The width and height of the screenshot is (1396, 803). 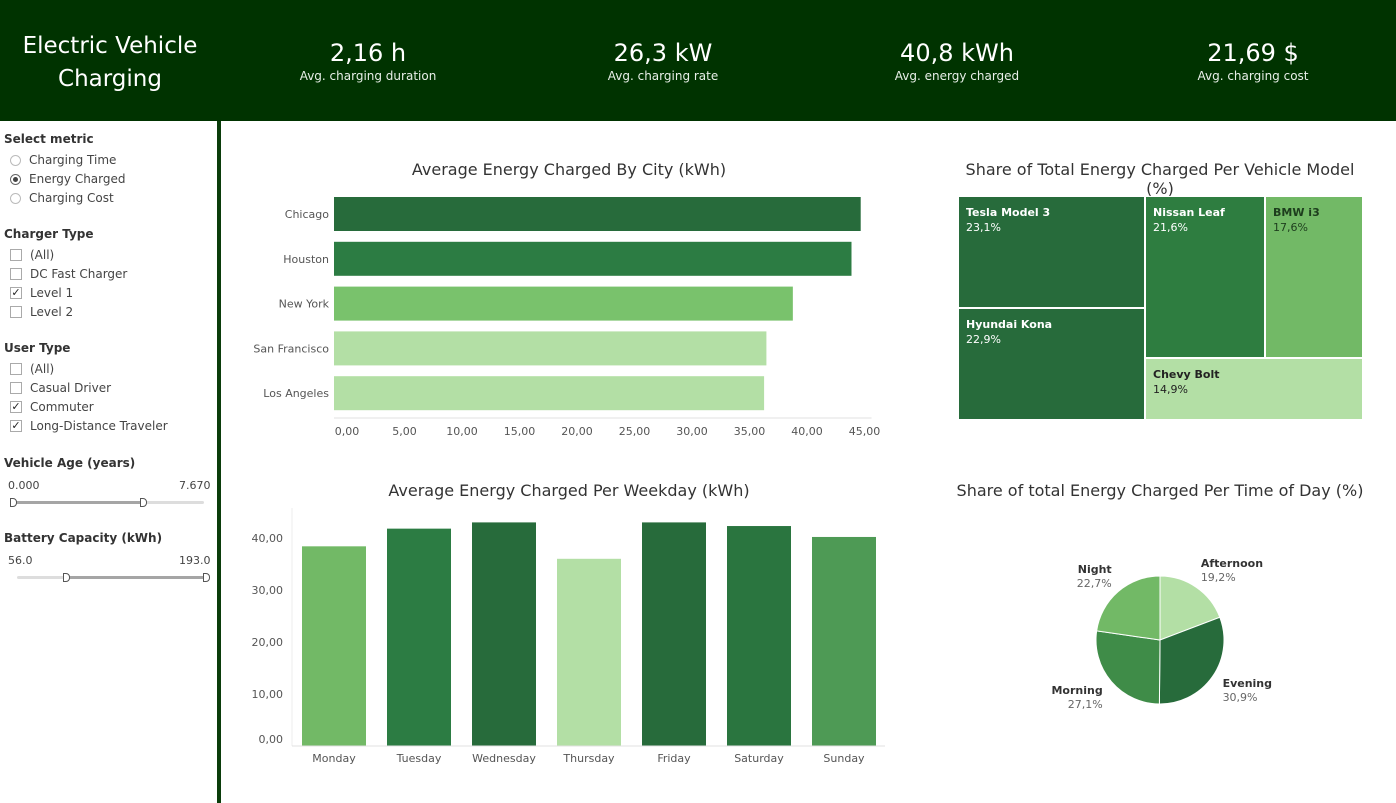 What do you see at coordinates (41, 293) in the screenshot?
I see `charger-type-option-level1: ✓ Level 1` at bounding box center [41, 293].